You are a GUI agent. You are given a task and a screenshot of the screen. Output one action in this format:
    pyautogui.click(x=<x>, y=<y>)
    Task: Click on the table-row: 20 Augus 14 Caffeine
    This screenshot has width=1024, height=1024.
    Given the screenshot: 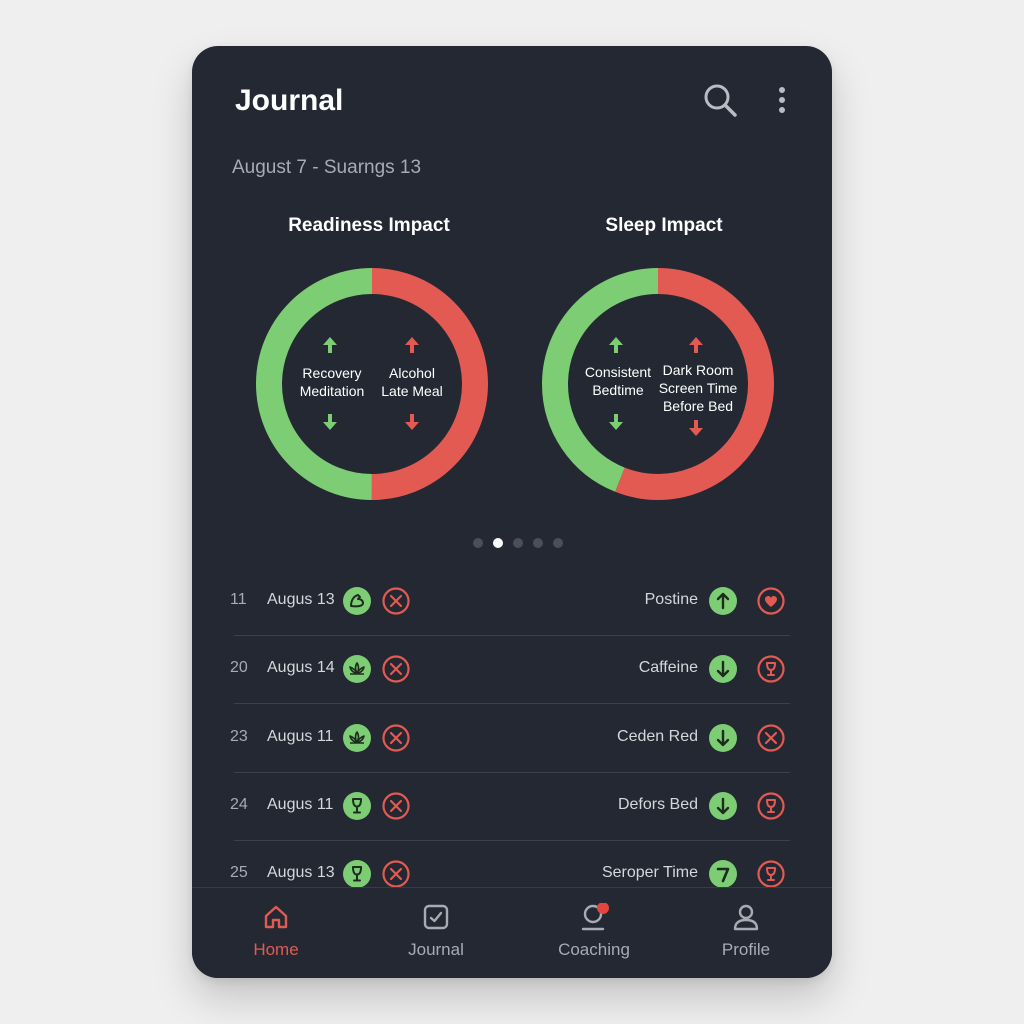 What is the action you would take?
    pyautogui.click(x=512, y=670)
    